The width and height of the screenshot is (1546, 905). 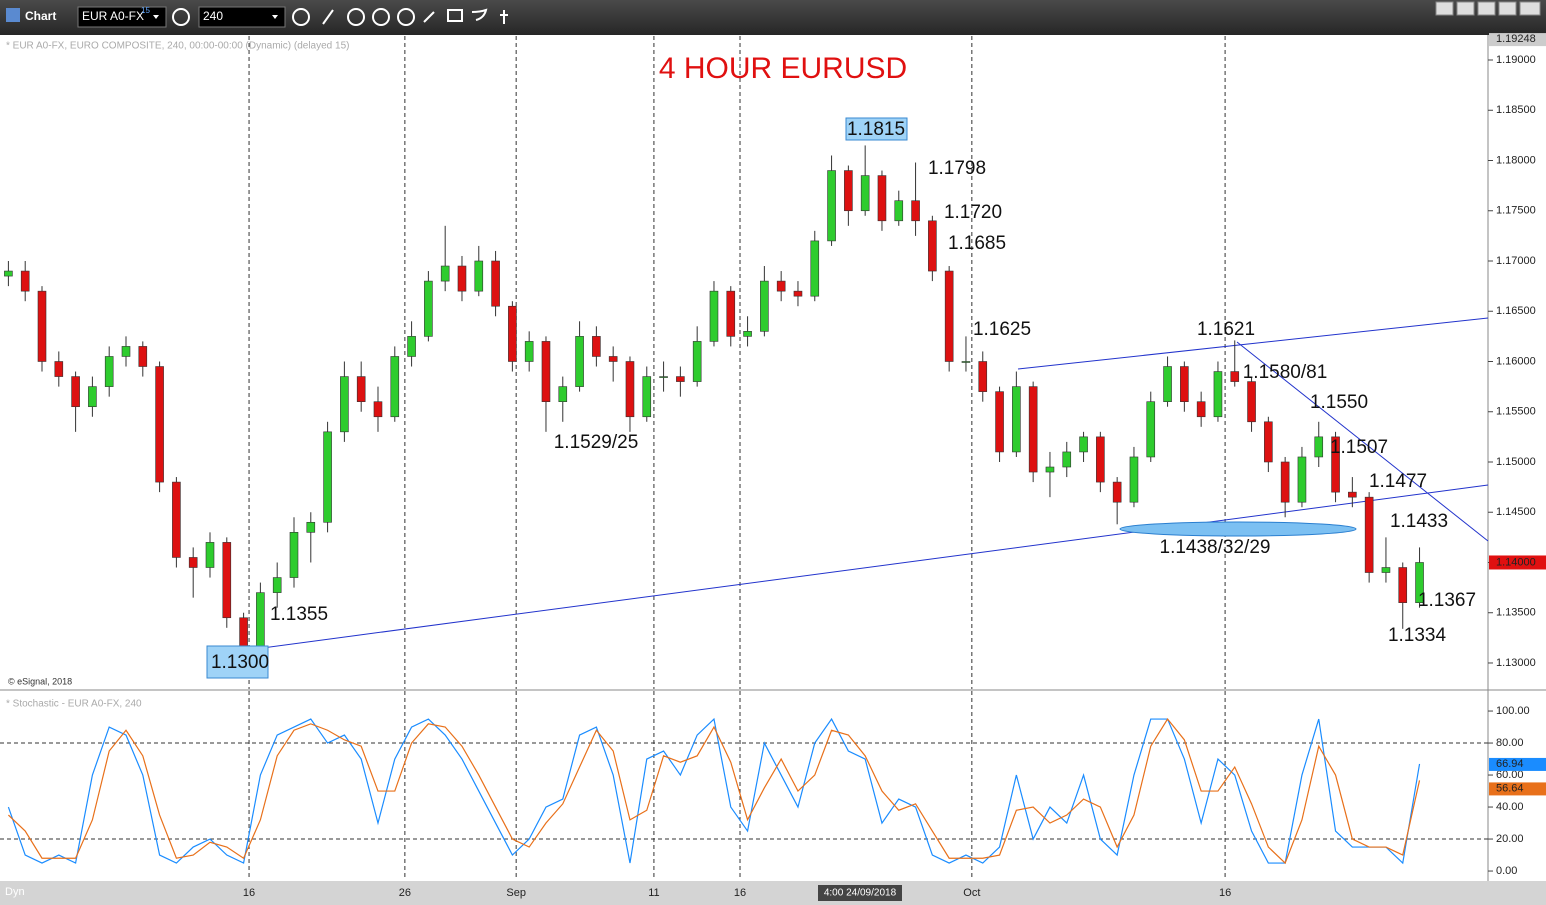 What do you see at coordinates (1285, 372) in the screenshot?
I see `annotation: 1.1580/81` at bounding box center [1285, 372].